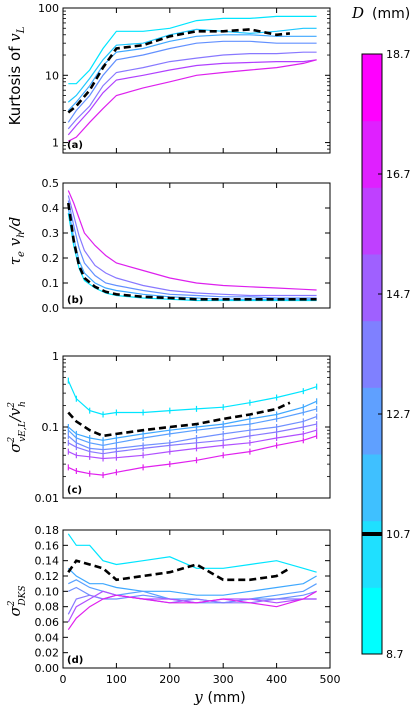 This screenshot has height=713, width=416. I want to click on x-tick-label: 100, so click(116, 679).